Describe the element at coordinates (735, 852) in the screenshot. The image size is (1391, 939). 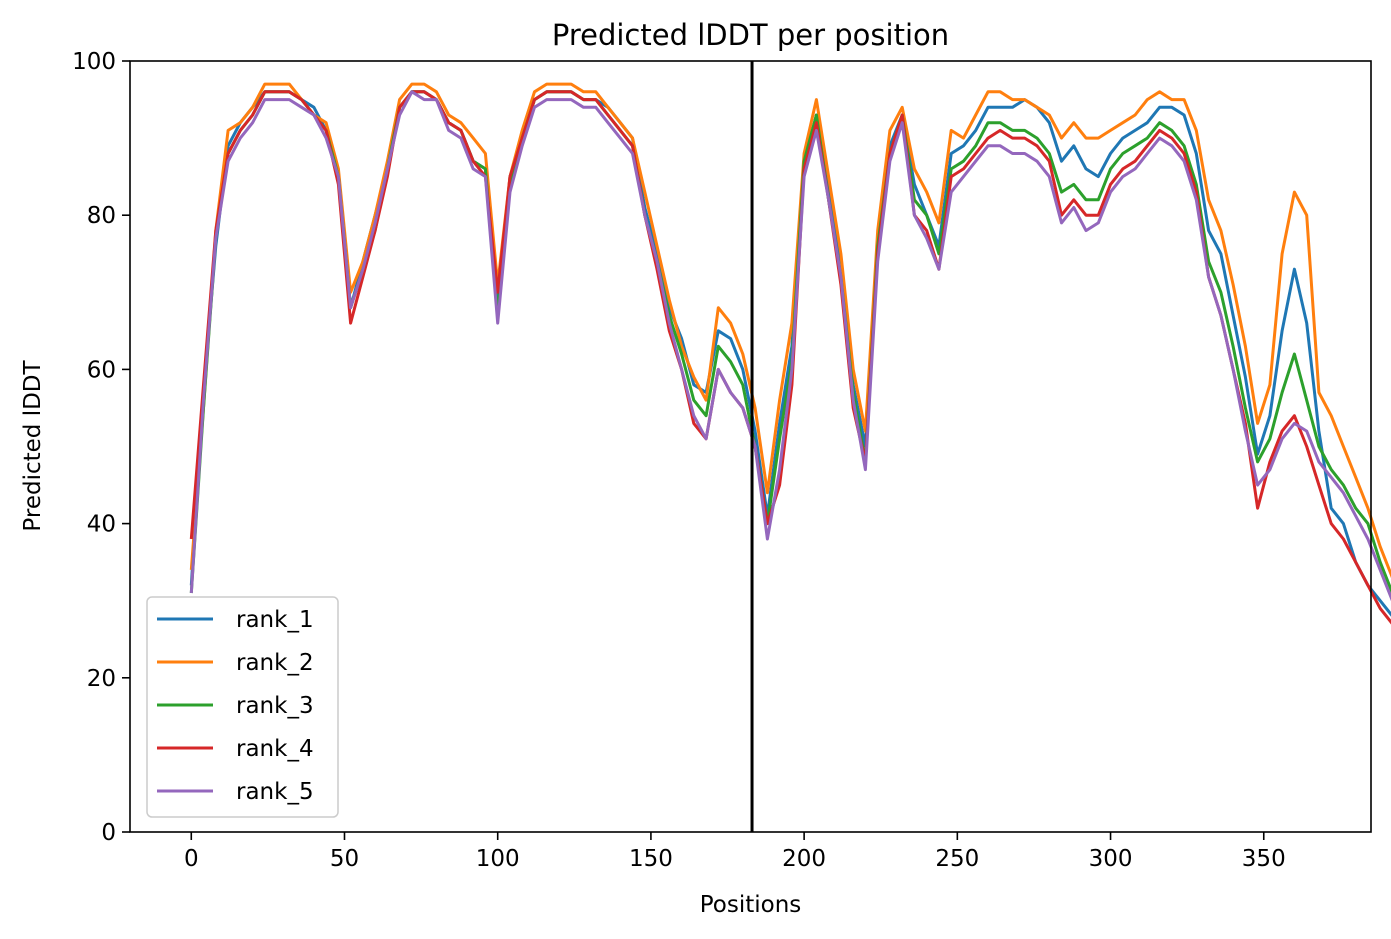
I see `x-axis-ticks: 0 50 100 150 200 250 300 350` at that location.